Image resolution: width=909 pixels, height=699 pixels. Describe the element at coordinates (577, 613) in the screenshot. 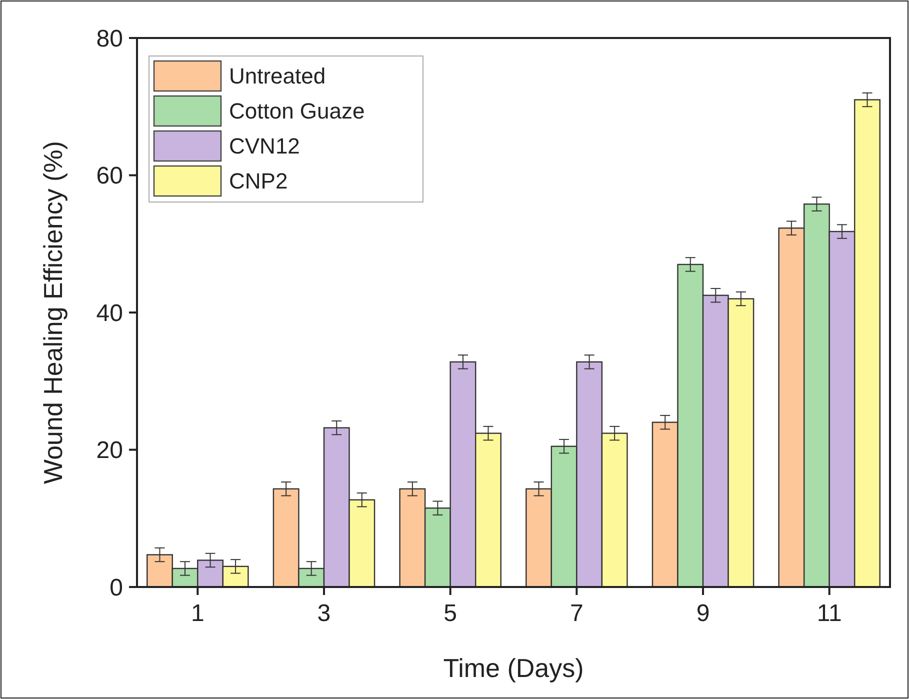

I see `x-tick-label: 7` at that location.